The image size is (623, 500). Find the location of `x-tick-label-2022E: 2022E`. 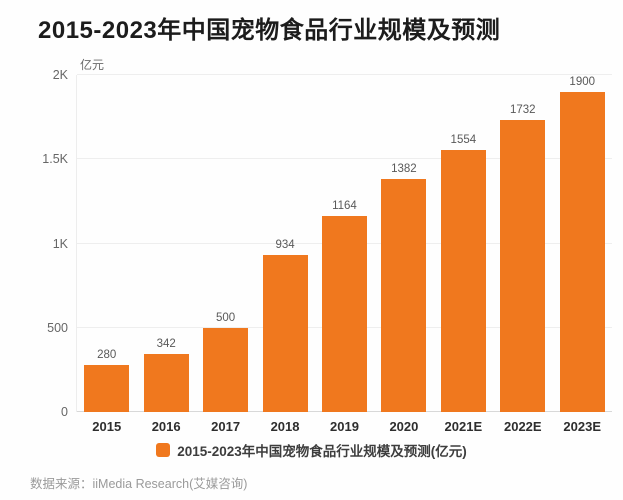

x-tick-label-2022E: 2022E is located at coordinates (522, 426).